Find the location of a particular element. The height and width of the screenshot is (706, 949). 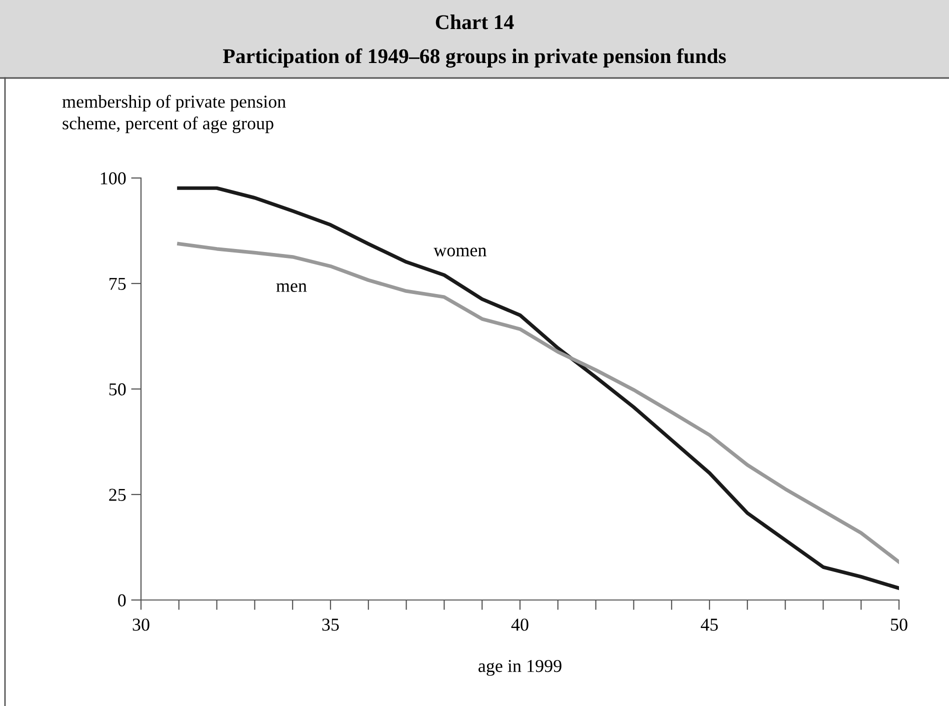

chart-subtitle: Participation of 1949–68 groups in private pension funds is located at coordinates (474, 58).